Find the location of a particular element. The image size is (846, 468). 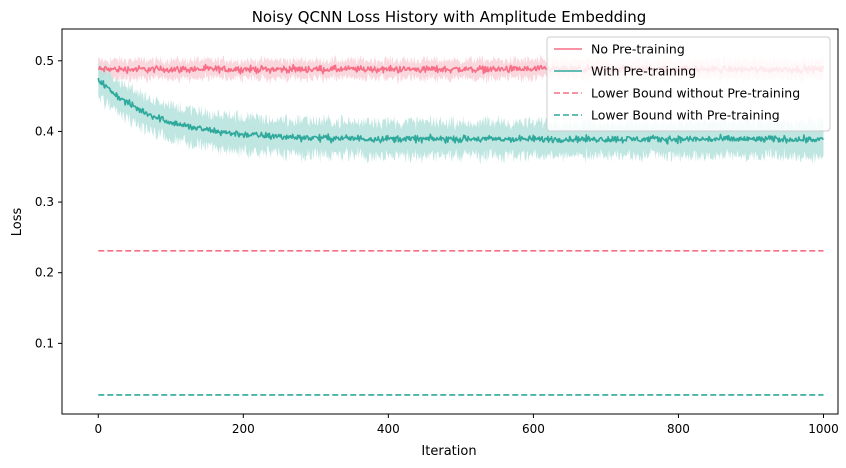

legend-box is located at coordinates (688, 84).